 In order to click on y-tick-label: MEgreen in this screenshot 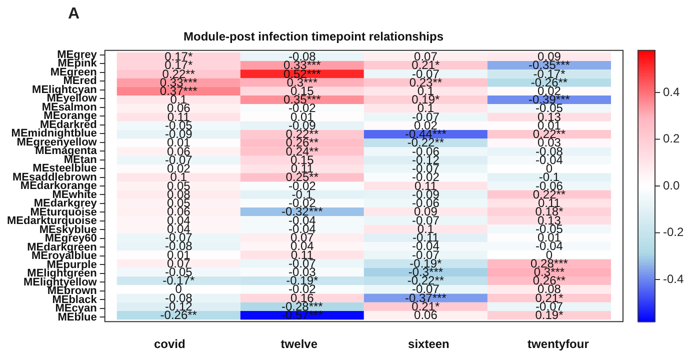, I will do `click(74, 72)`.